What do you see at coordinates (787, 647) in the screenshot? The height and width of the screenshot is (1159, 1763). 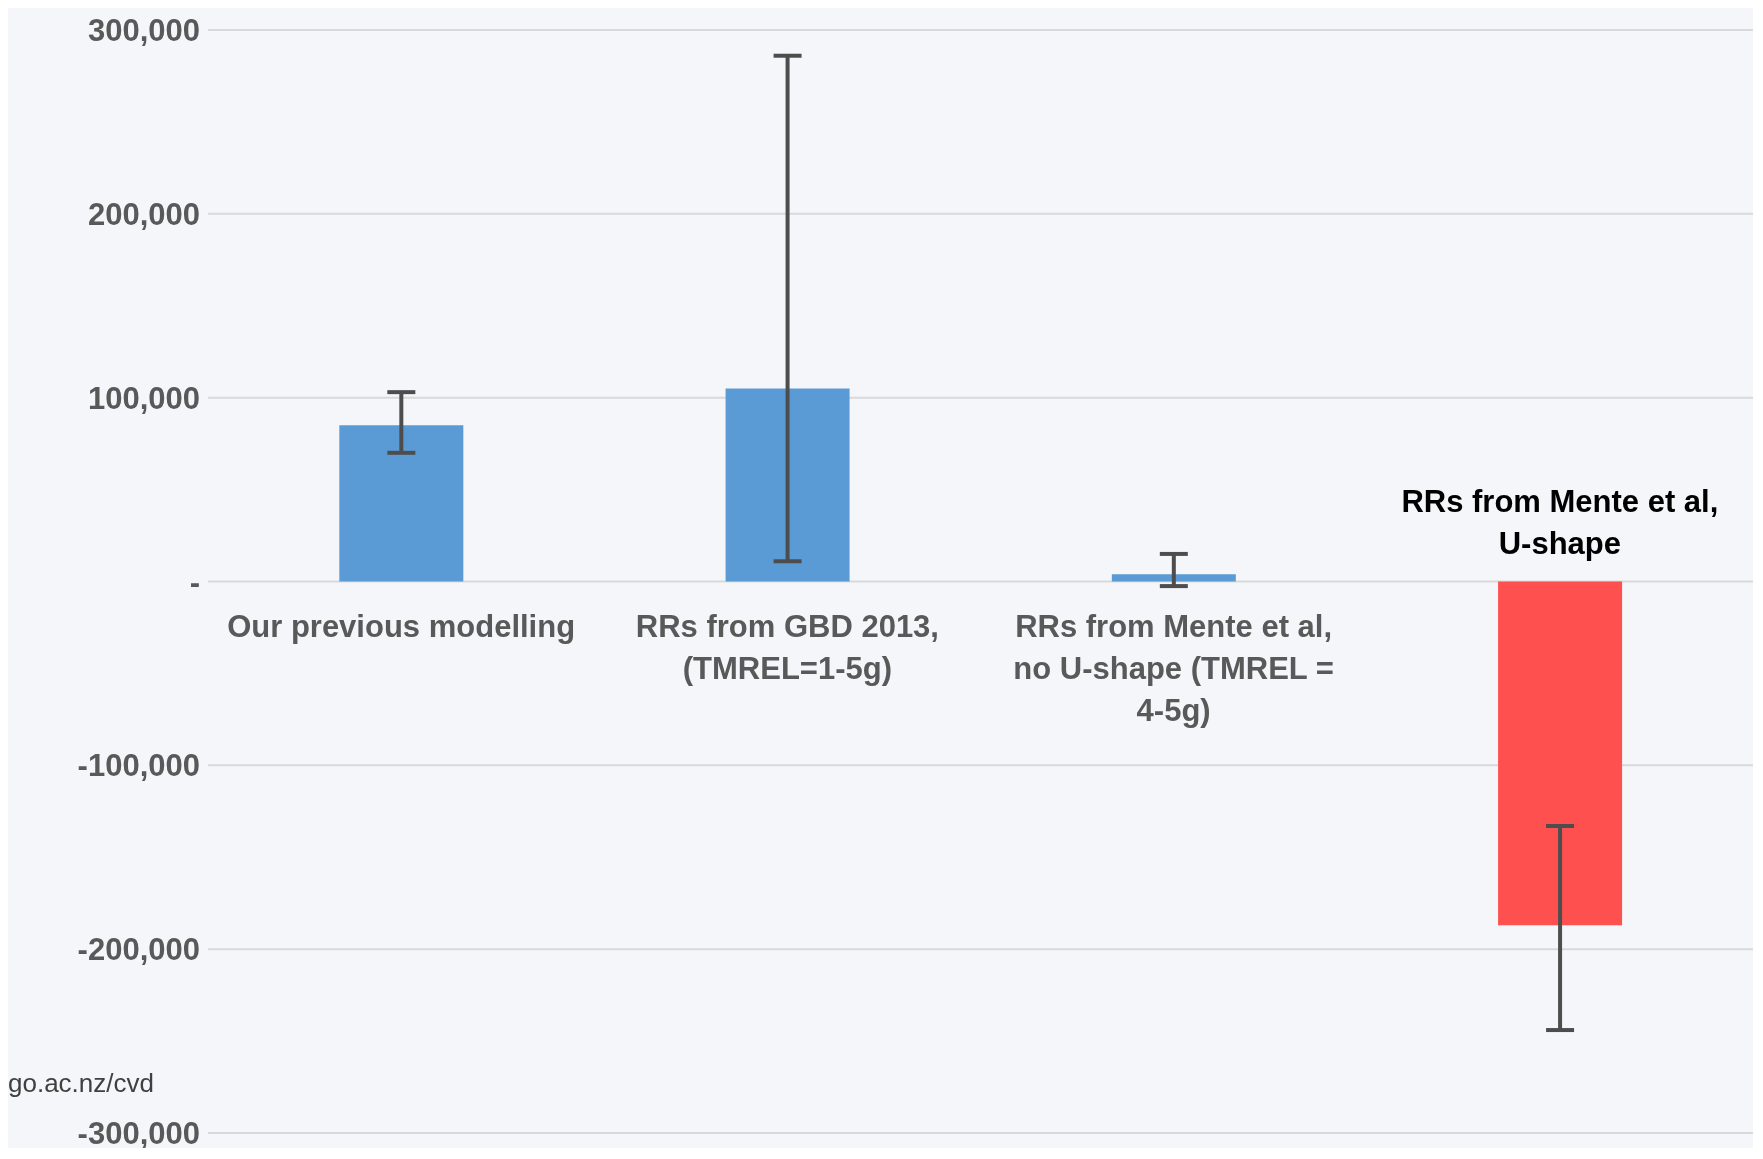 I see `x-tick-label: RRs from GBD 2013, (TMREL=1-5g)` at bounding box center [787, 647].